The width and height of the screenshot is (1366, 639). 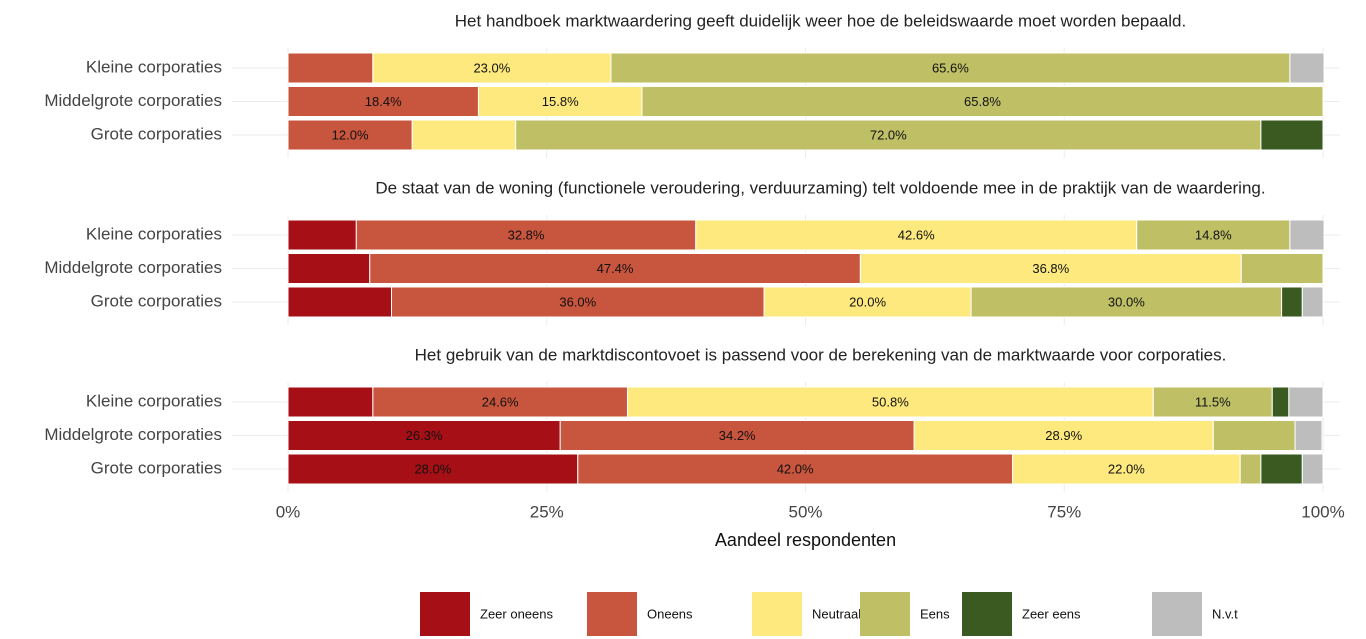 I want to click on value-label: 28.0%, so click(x=432, y=468).